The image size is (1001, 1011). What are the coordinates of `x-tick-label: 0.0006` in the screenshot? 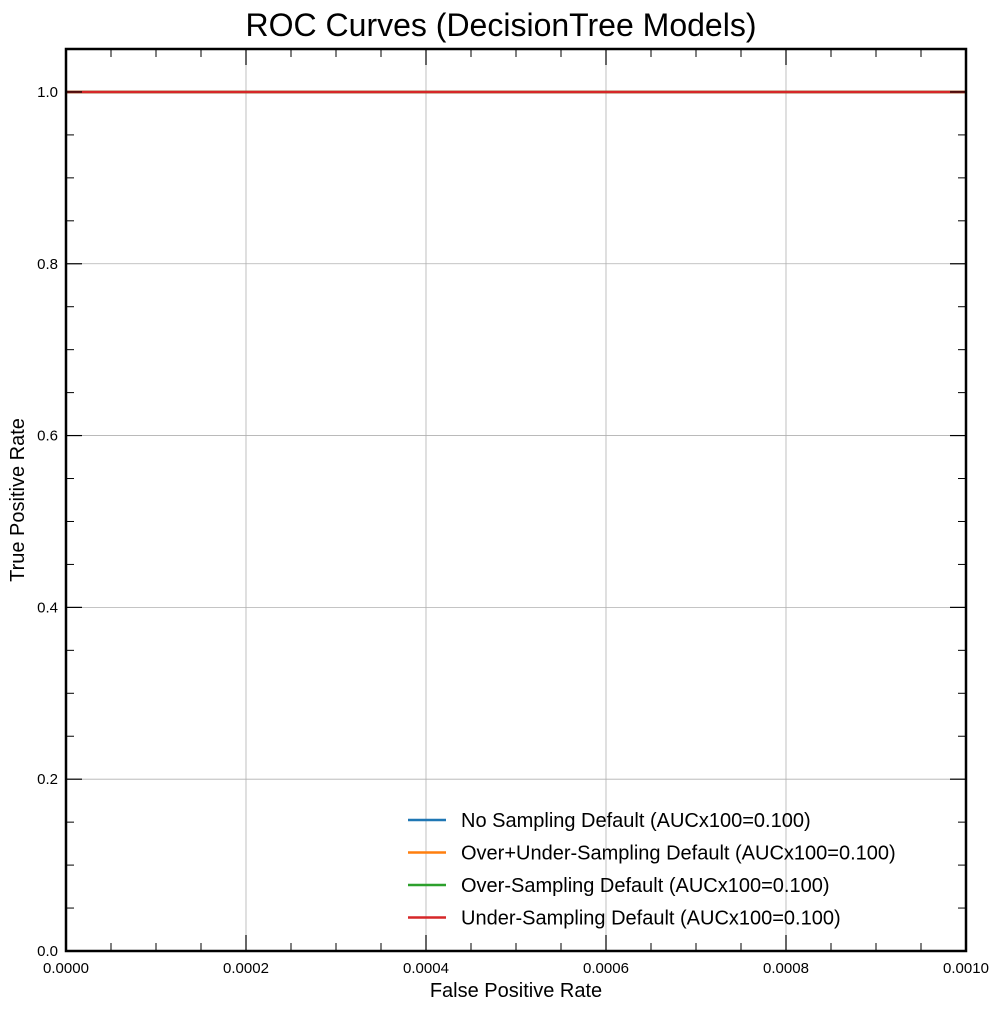 It's located at (606, 968).